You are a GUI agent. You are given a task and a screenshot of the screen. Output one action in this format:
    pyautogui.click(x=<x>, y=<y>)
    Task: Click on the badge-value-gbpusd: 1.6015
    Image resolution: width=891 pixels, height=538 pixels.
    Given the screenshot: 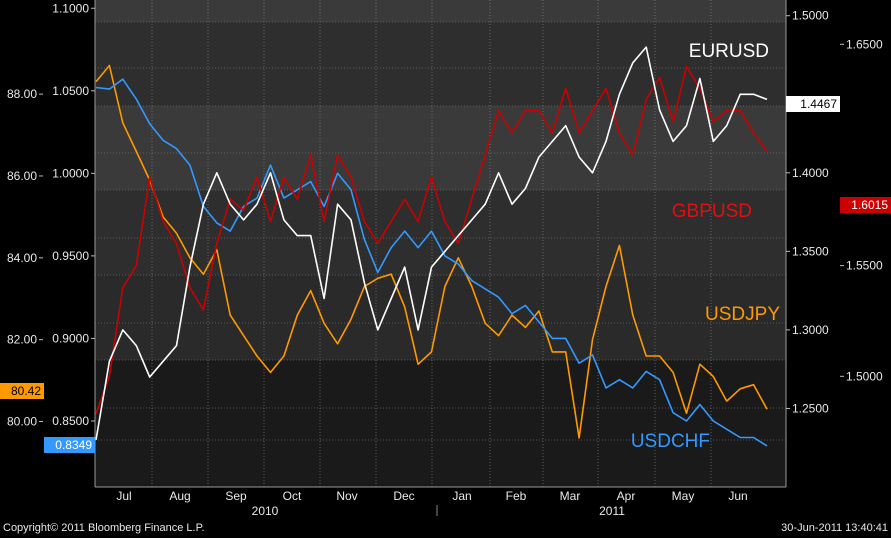 What is the action you would take?
    pyautogui.click(x=869, y=205)
    